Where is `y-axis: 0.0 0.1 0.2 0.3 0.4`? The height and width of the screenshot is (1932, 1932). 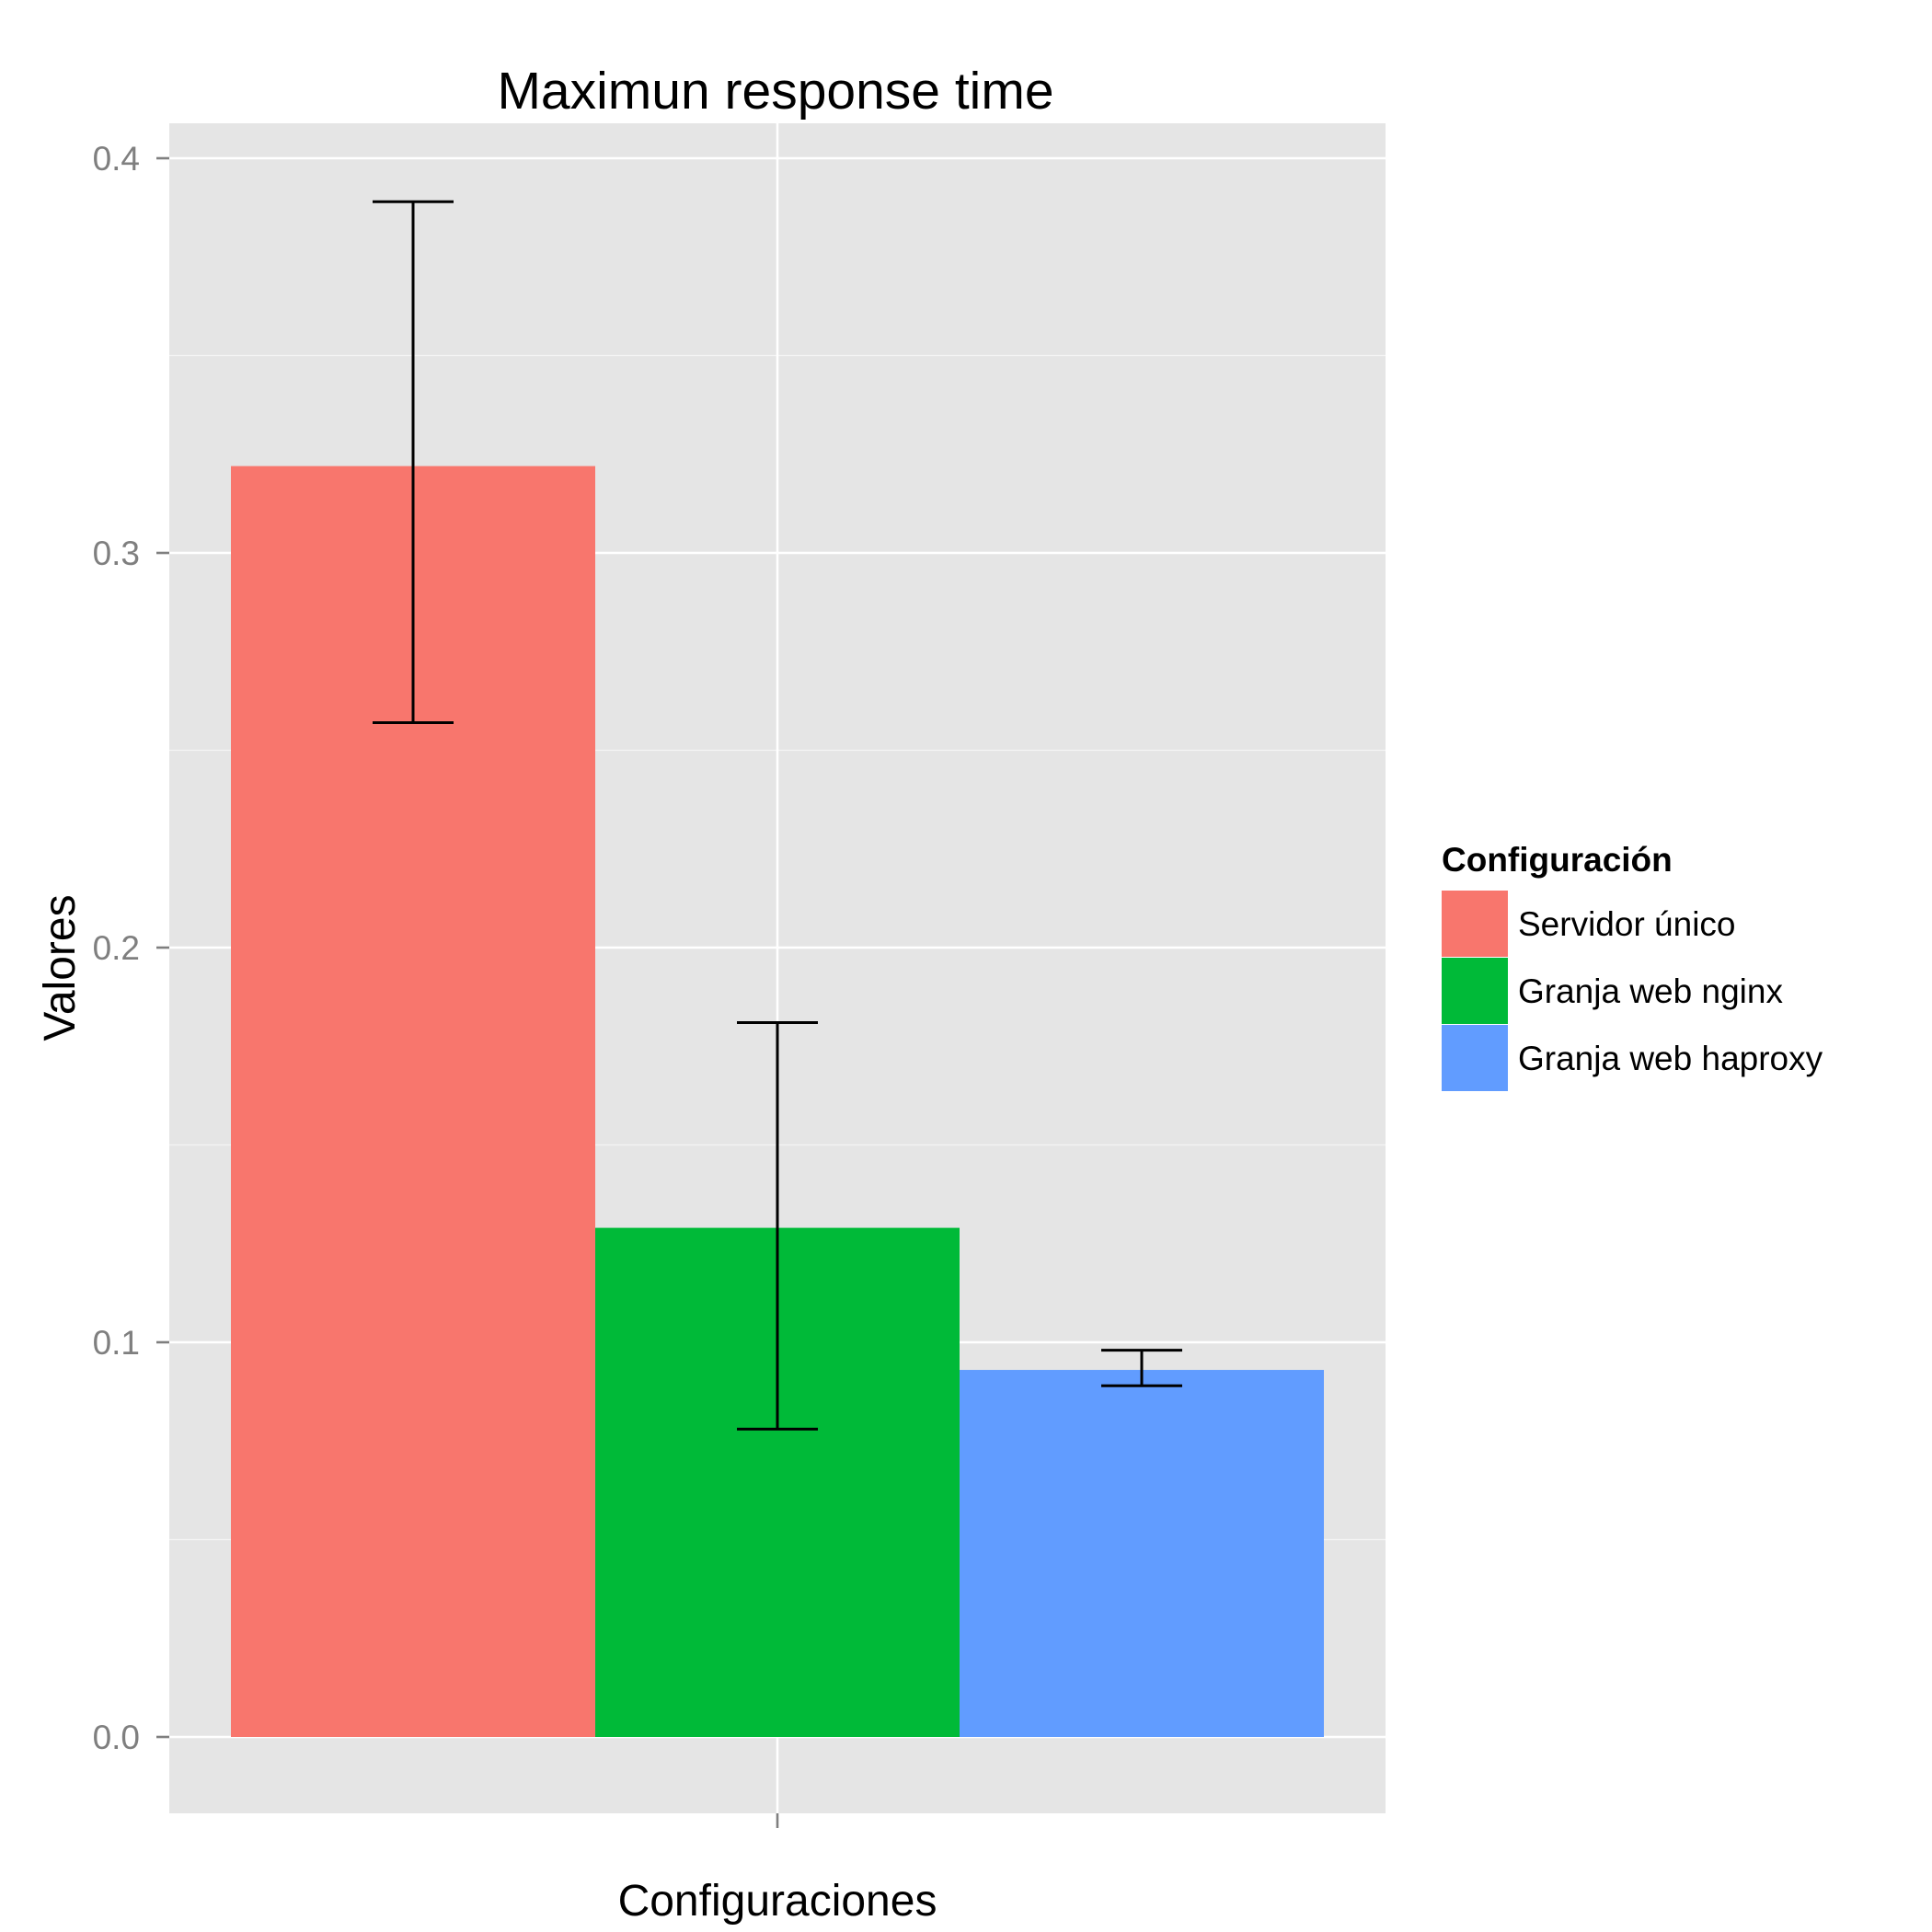 y-axis: 0.0 0.1 0.2 0.3 0.4 is located at coordinates (131, 948).